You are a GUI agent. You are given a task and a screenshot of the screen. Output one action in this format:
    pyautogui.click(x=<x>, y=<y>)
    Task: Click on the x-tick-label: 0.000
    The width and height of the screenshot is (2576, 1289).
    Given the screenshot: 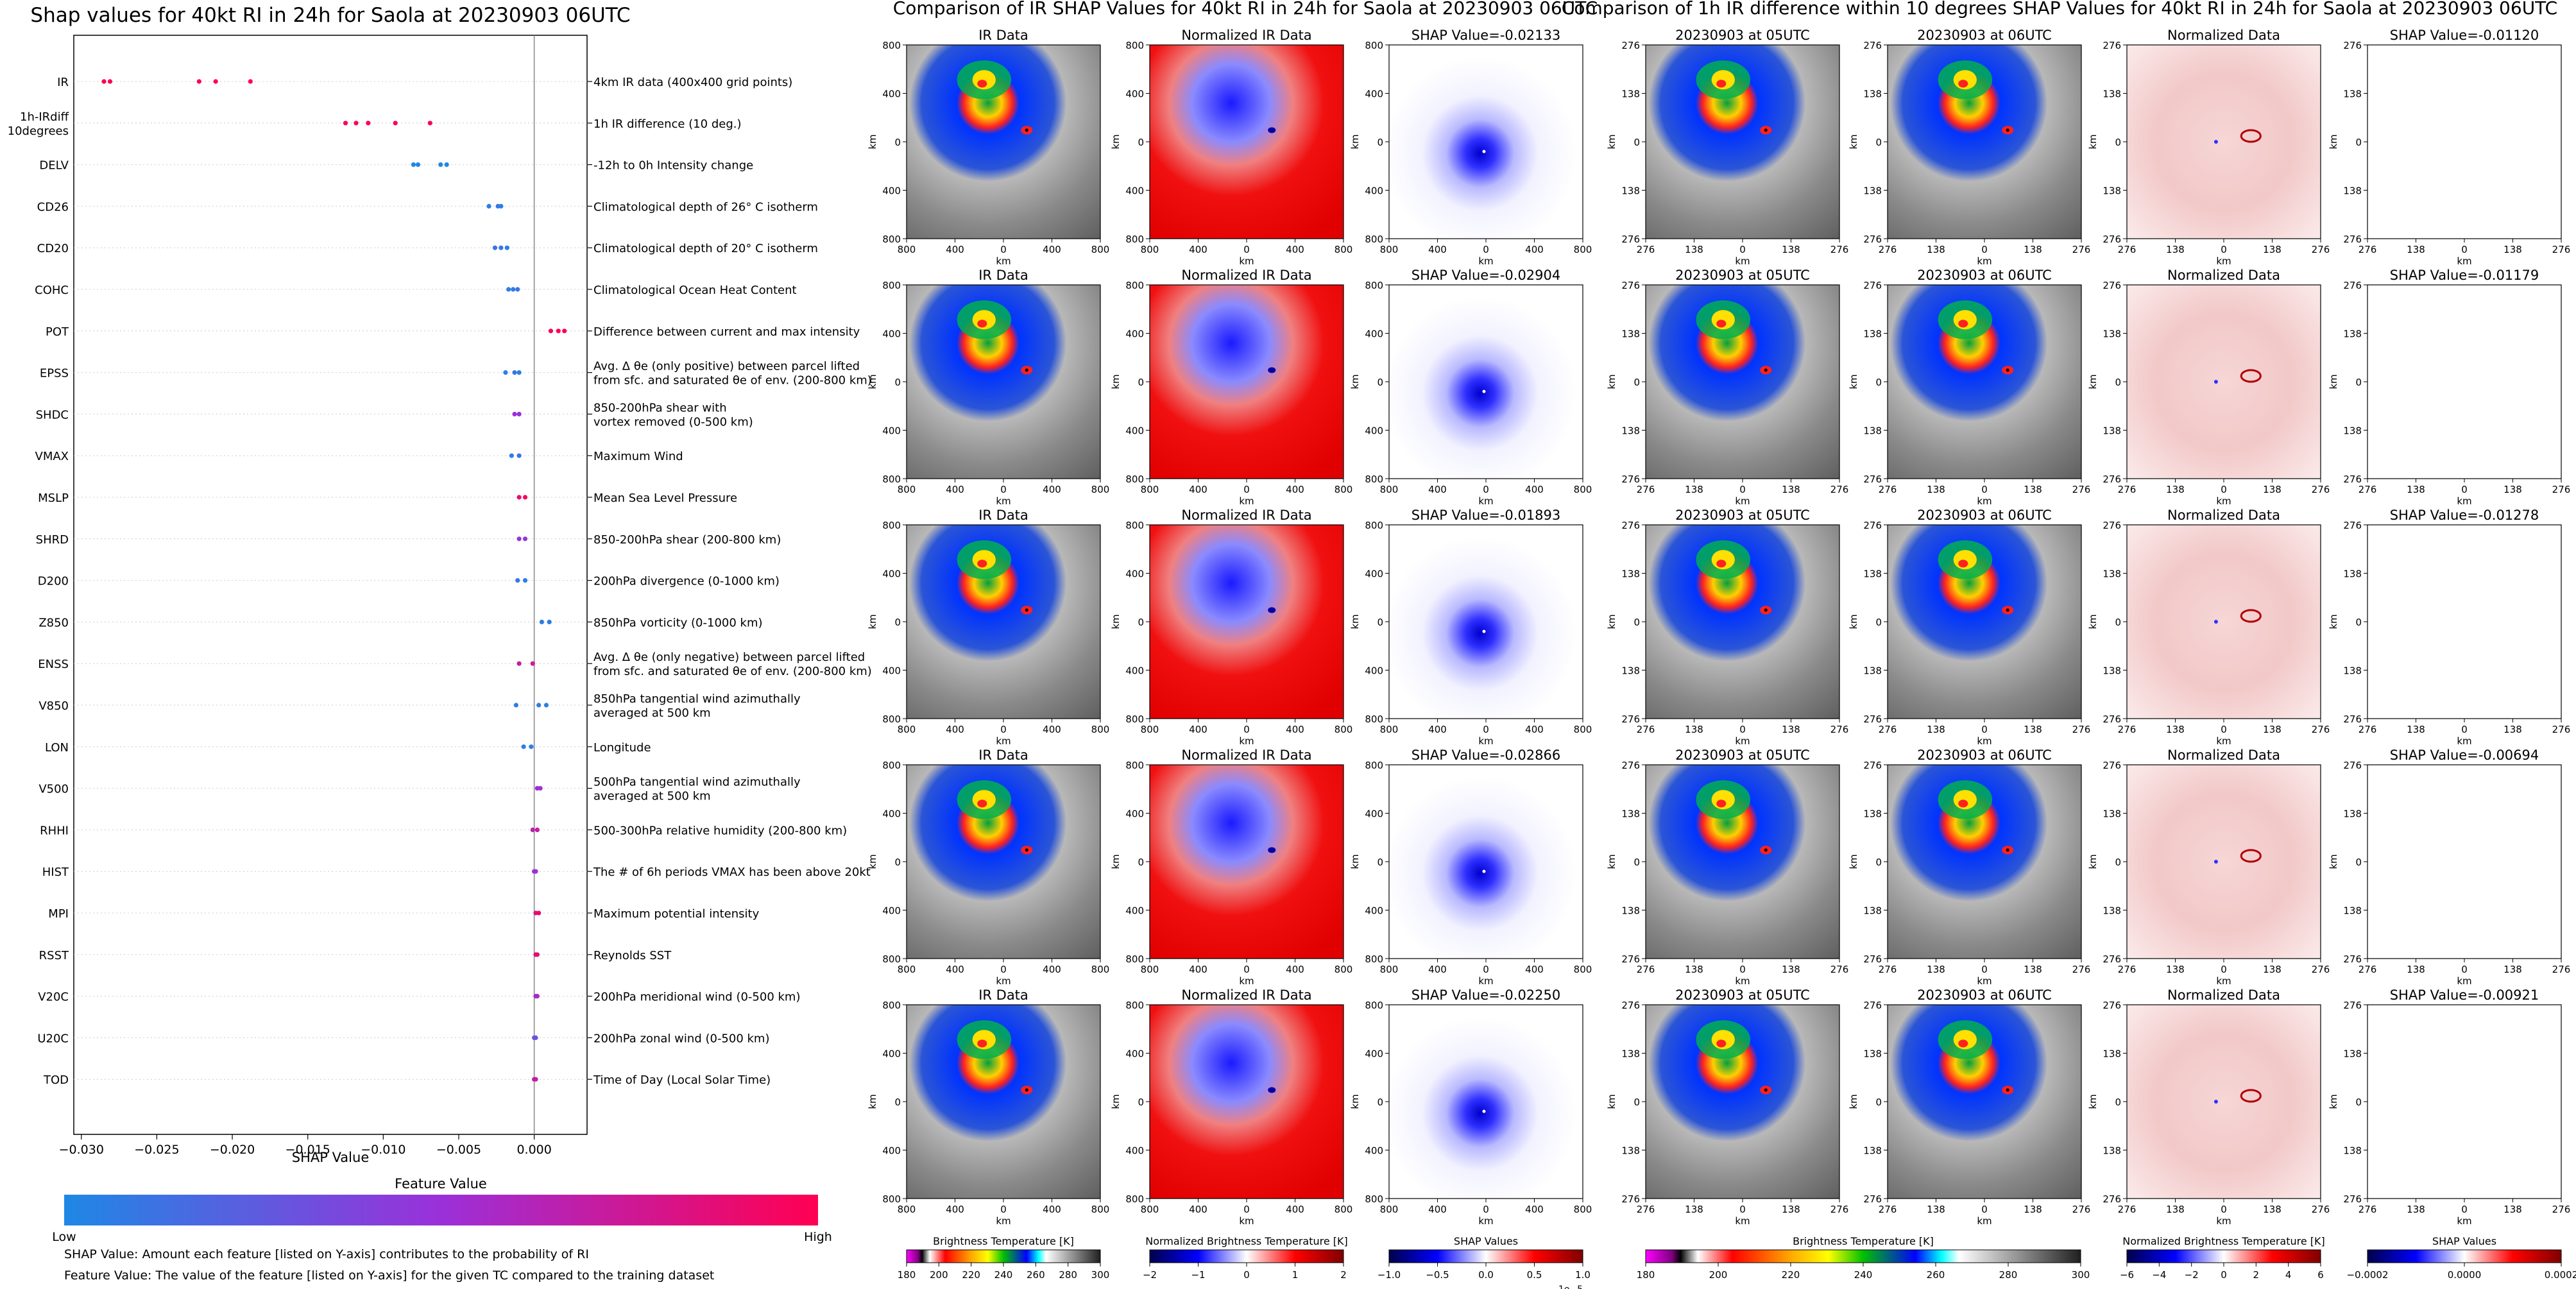 What is the action you would take?
    pyautogui.click(x=533, y=1150)
    